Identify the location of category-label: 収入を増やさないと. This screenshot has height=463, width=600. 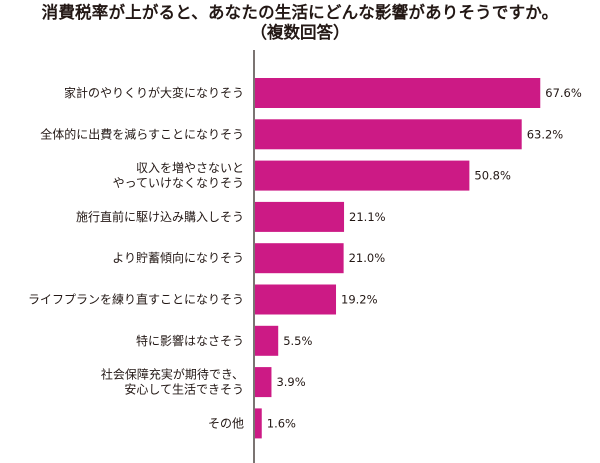
(190, 168).